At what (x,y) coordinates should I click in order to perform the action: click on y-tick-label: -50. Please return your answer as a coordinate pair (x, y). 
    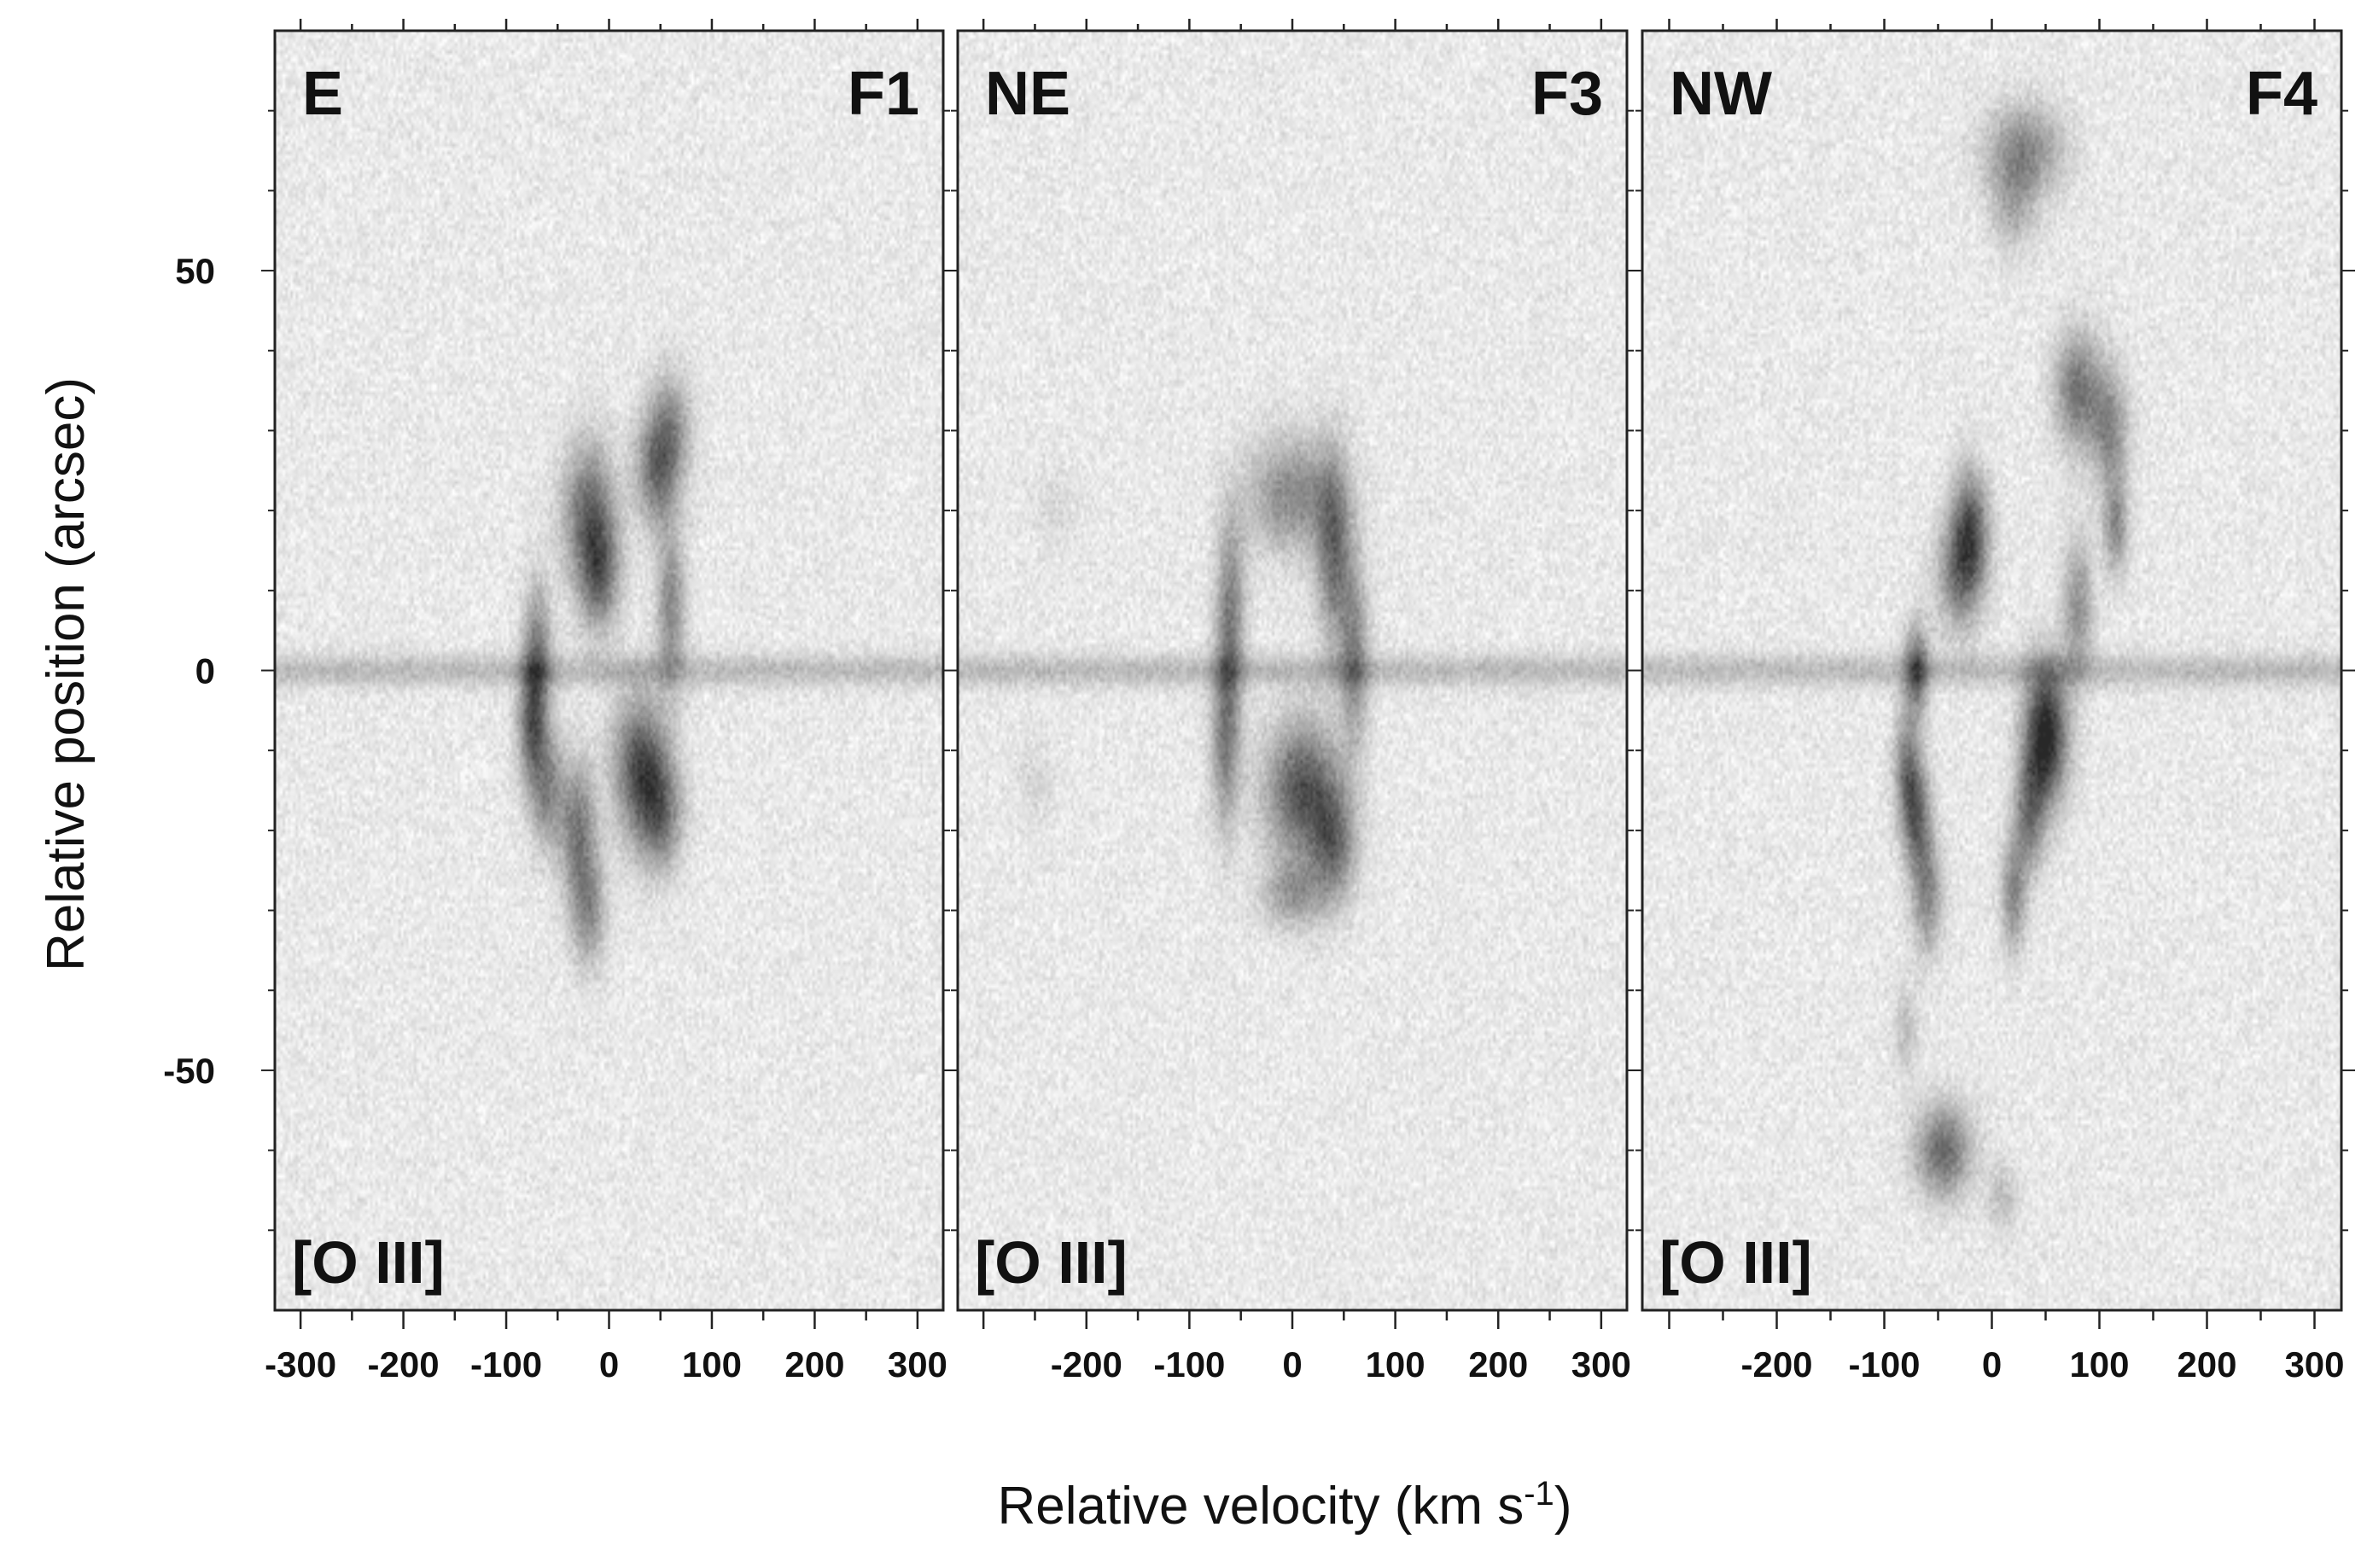
    Looking at the image, I should click on (189, 1071).